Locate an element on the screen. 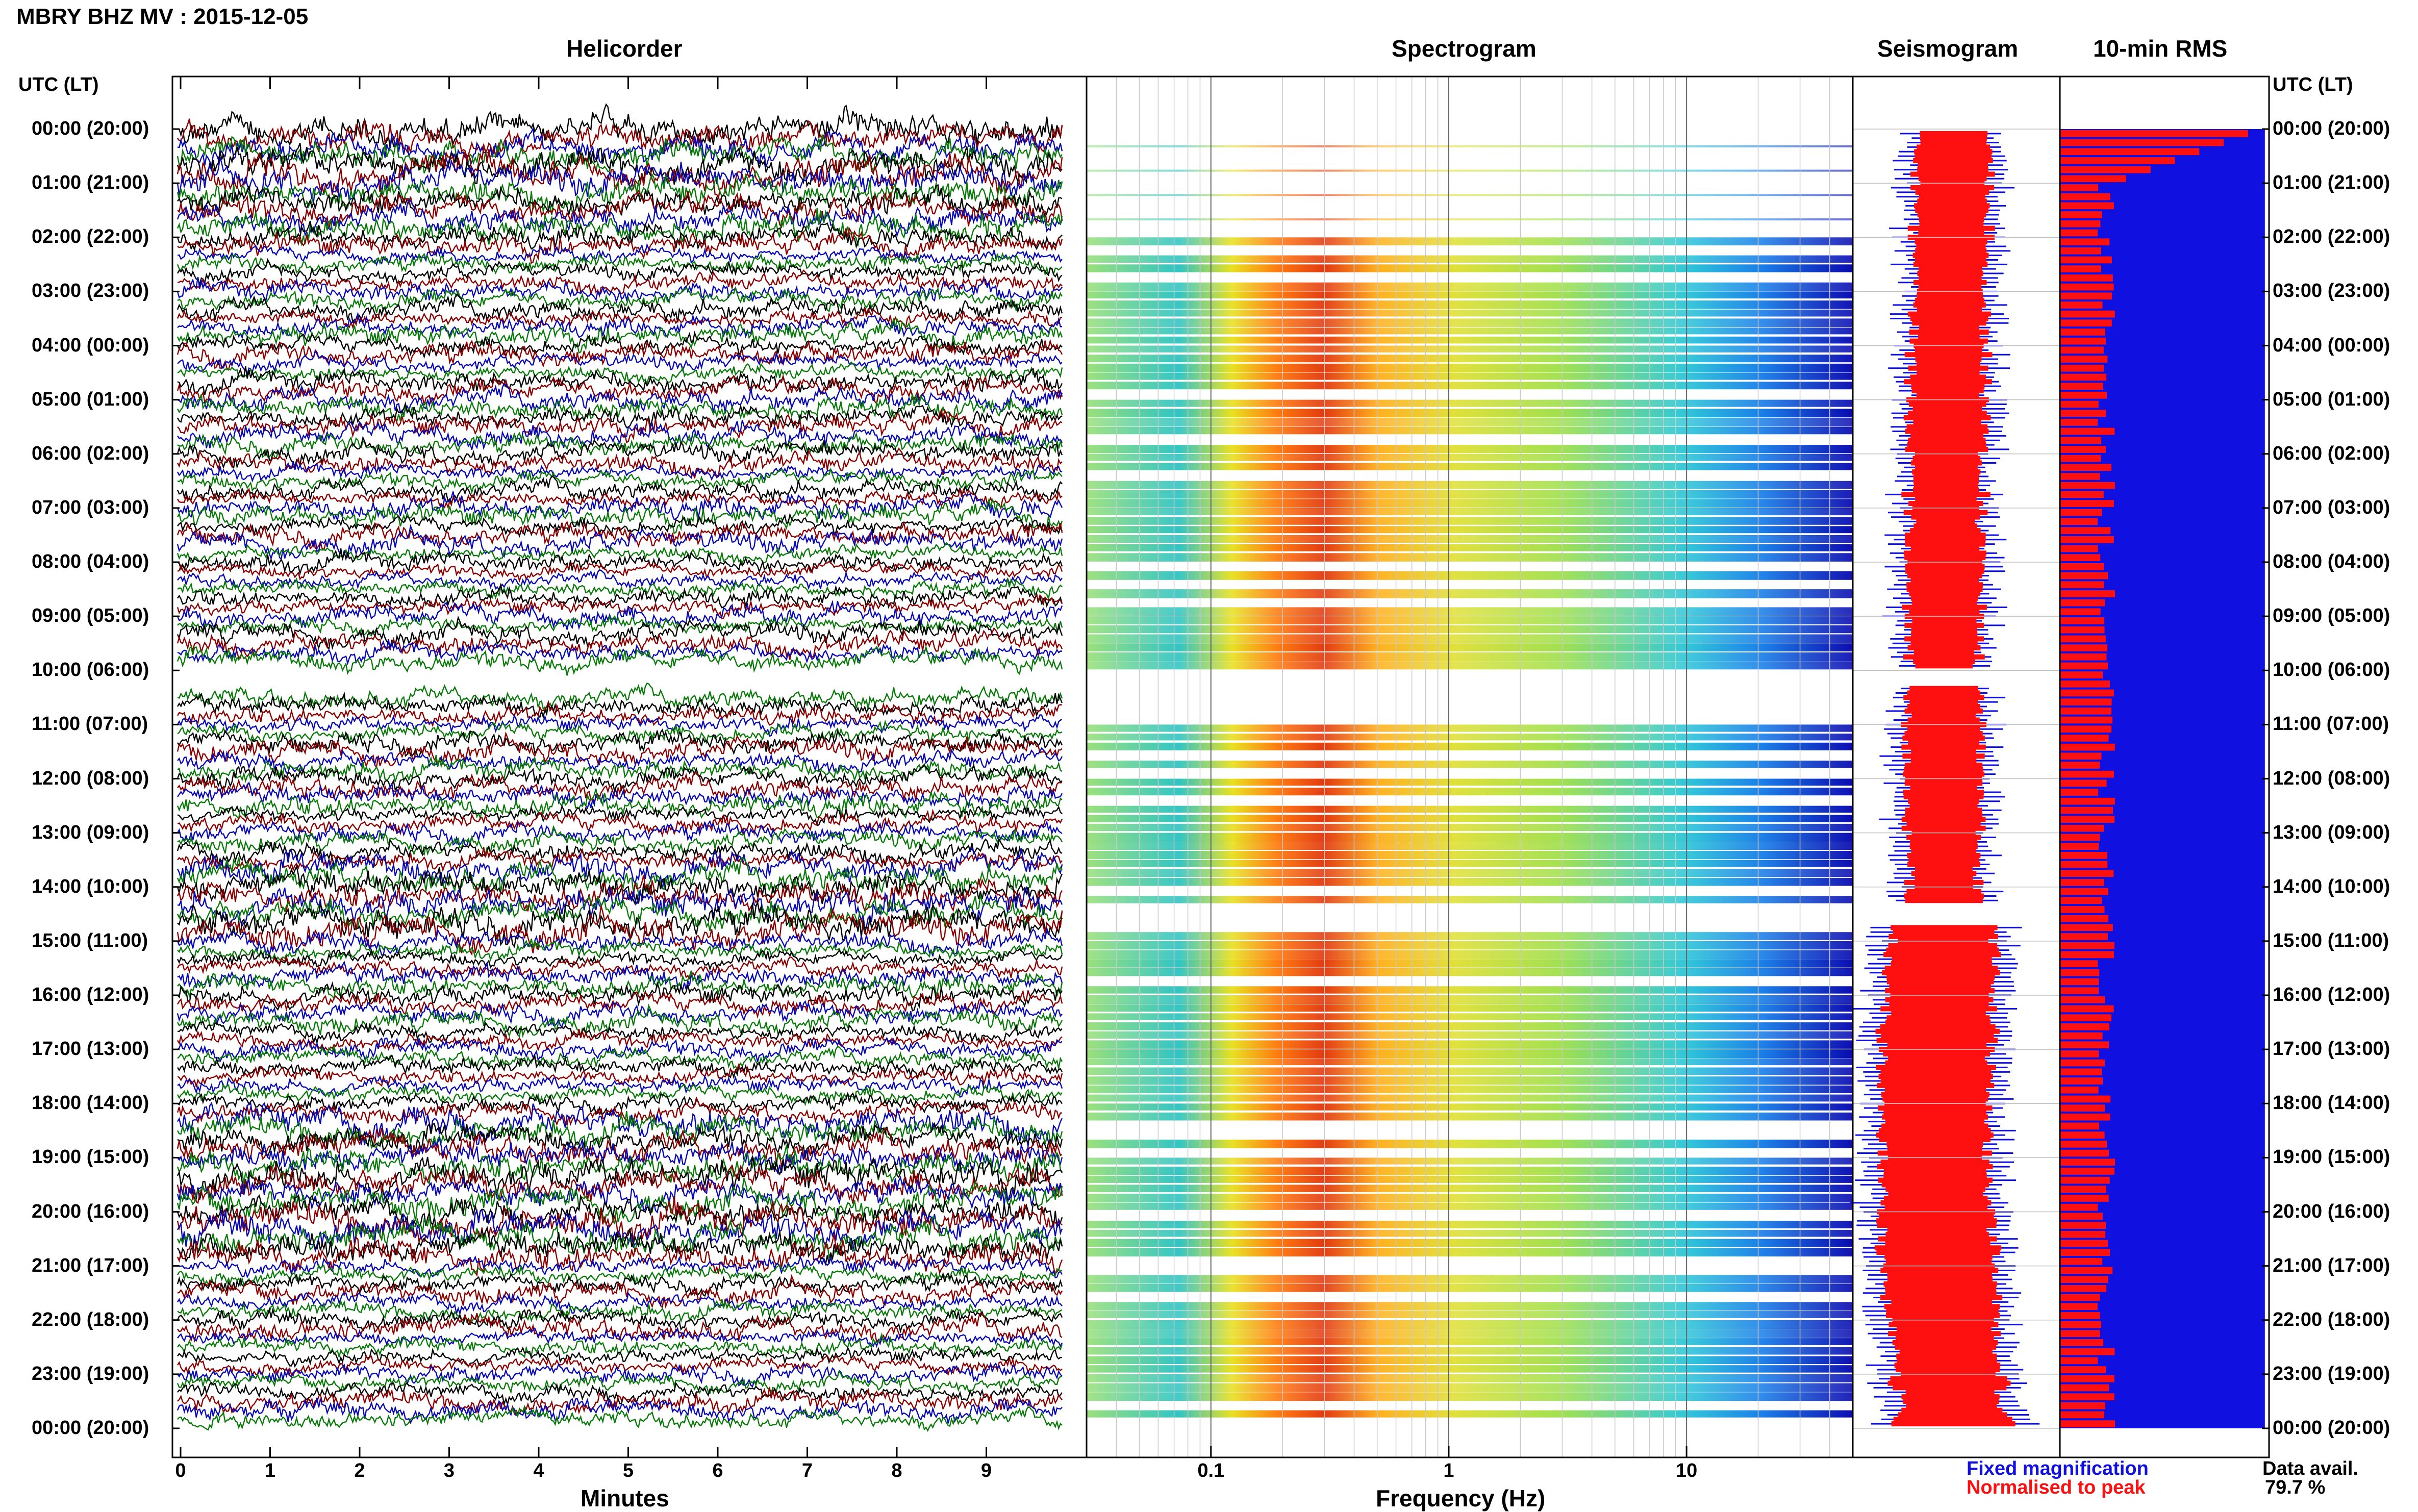 The image size is (2418, 1512). helicorder-title: Helicorder is located at coordinates (625, 48).